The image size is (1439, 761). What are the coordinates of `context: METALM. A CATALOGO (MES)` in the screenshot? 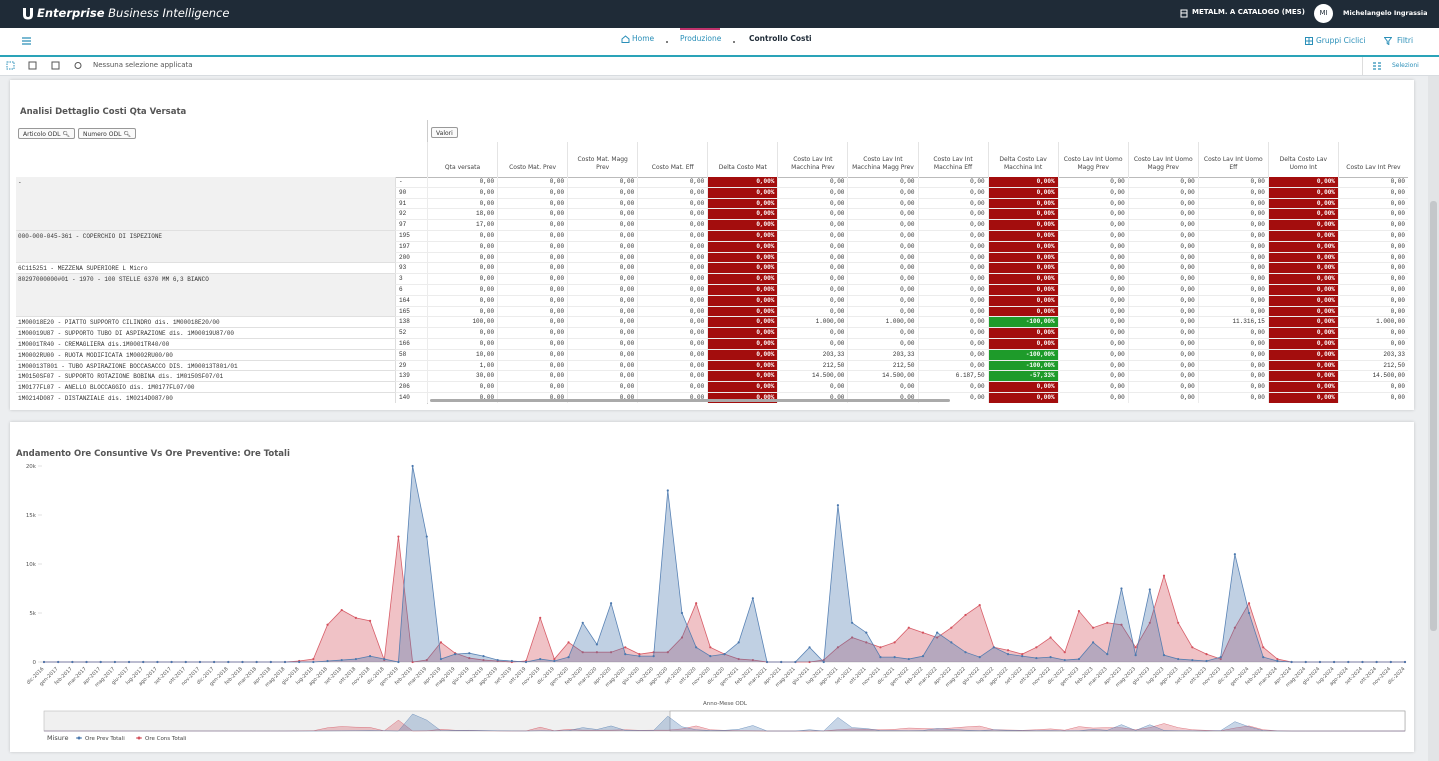 It's located at (1248, 12).